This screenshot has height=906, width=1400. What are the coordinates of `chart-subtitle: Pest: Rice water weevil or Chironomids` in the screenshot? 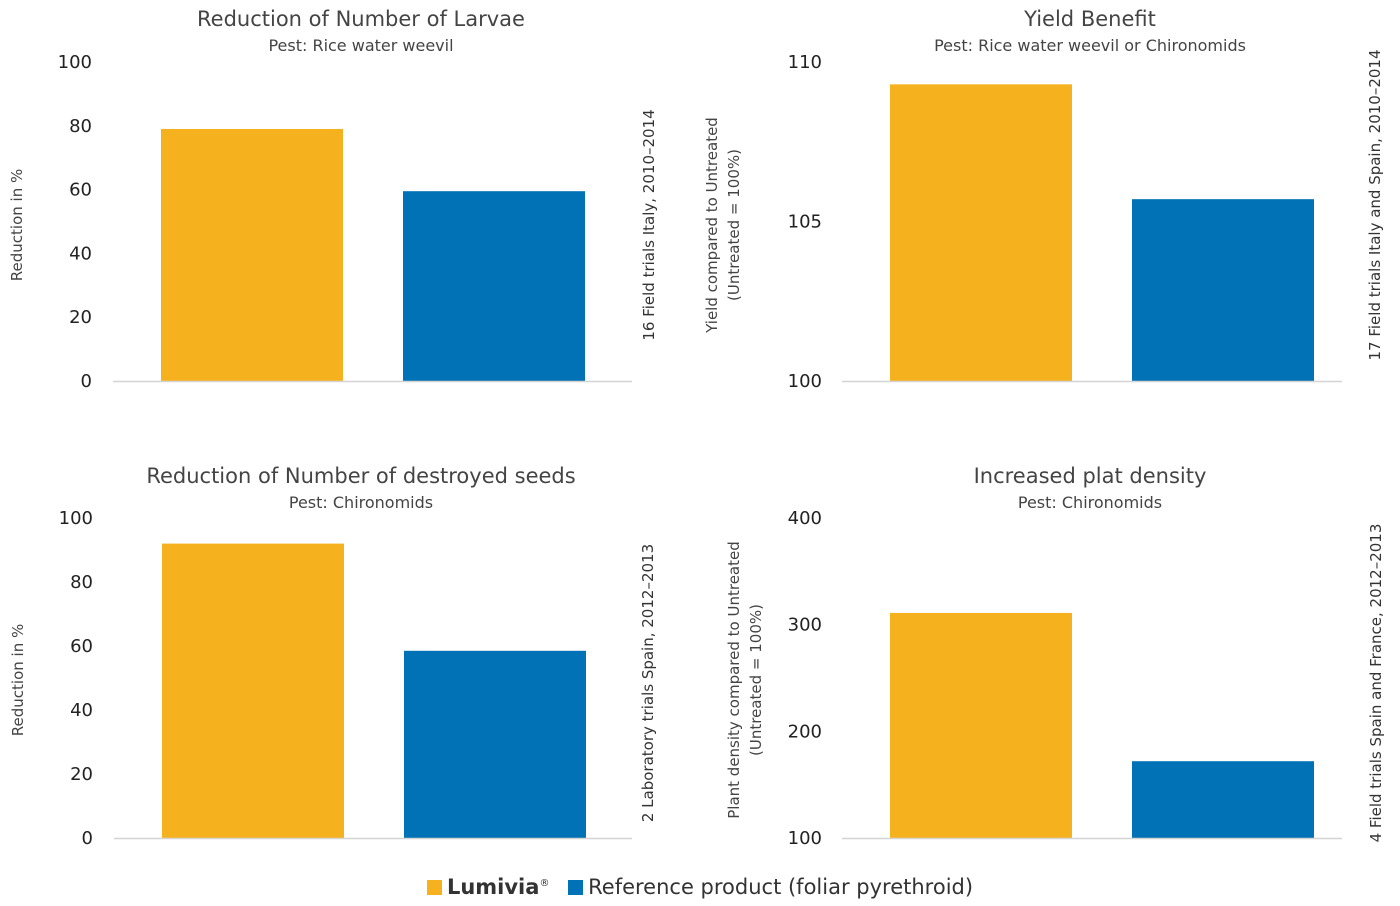 It's located at (1090, 45).